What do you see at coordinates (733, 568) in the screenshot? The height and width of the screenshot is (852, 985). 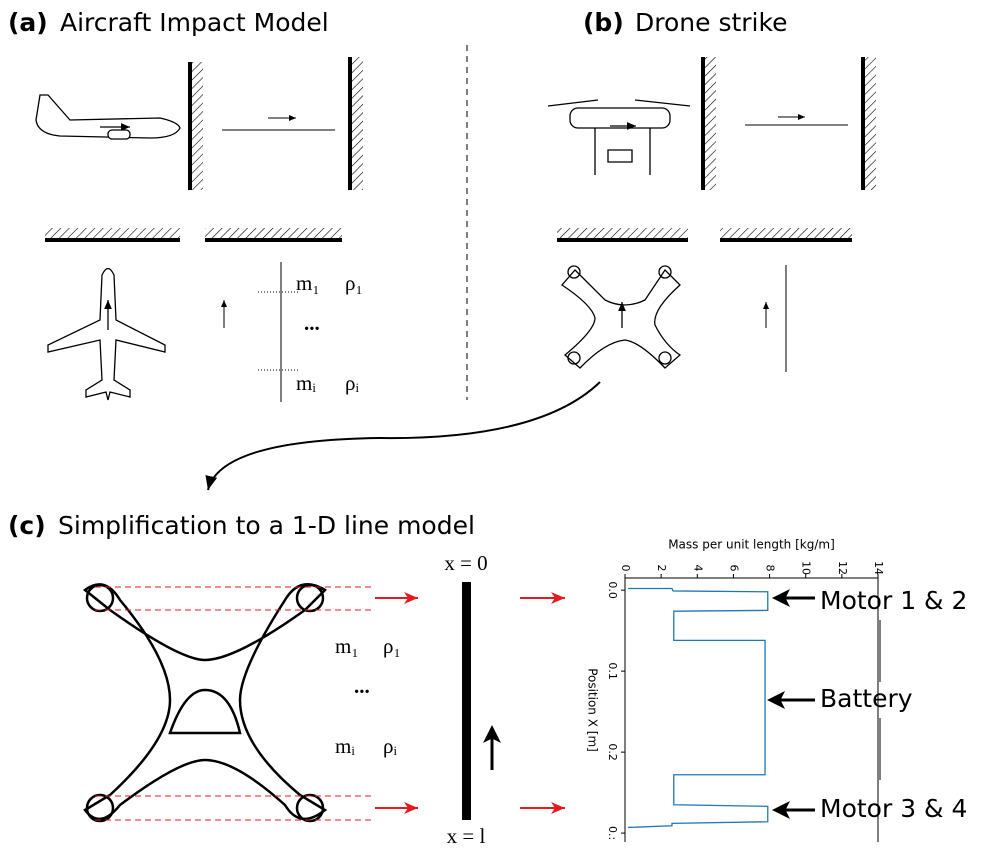 I see `x-tick-label: 6` at bounding box center [733, 568].